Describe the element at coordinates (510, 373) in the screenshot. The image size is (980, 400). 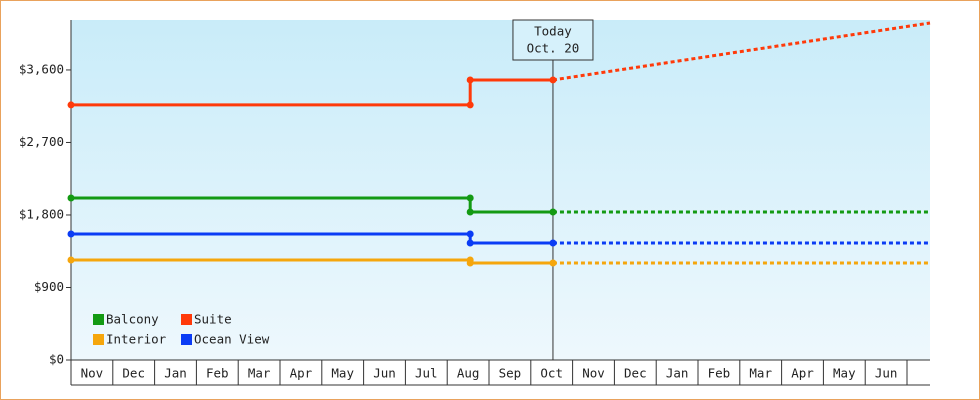
I see `x-tick-label: Sep` at that location.